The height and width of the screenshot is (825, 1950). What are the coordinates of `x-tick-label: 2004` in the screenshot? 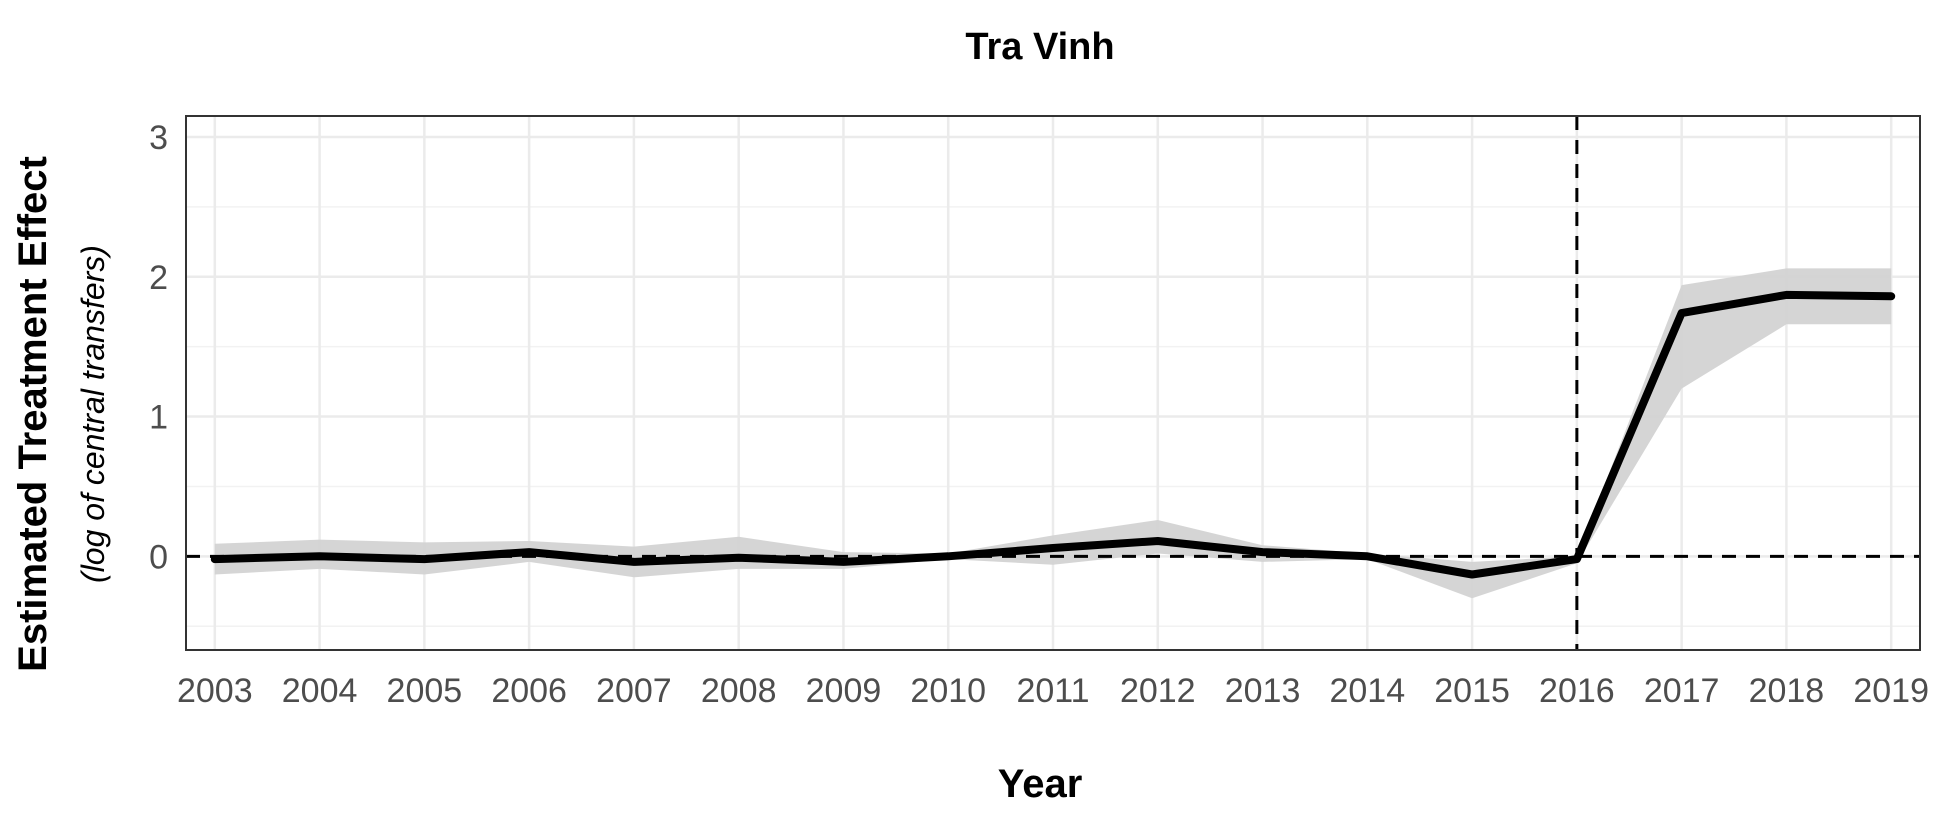 It's located at (320, 691).